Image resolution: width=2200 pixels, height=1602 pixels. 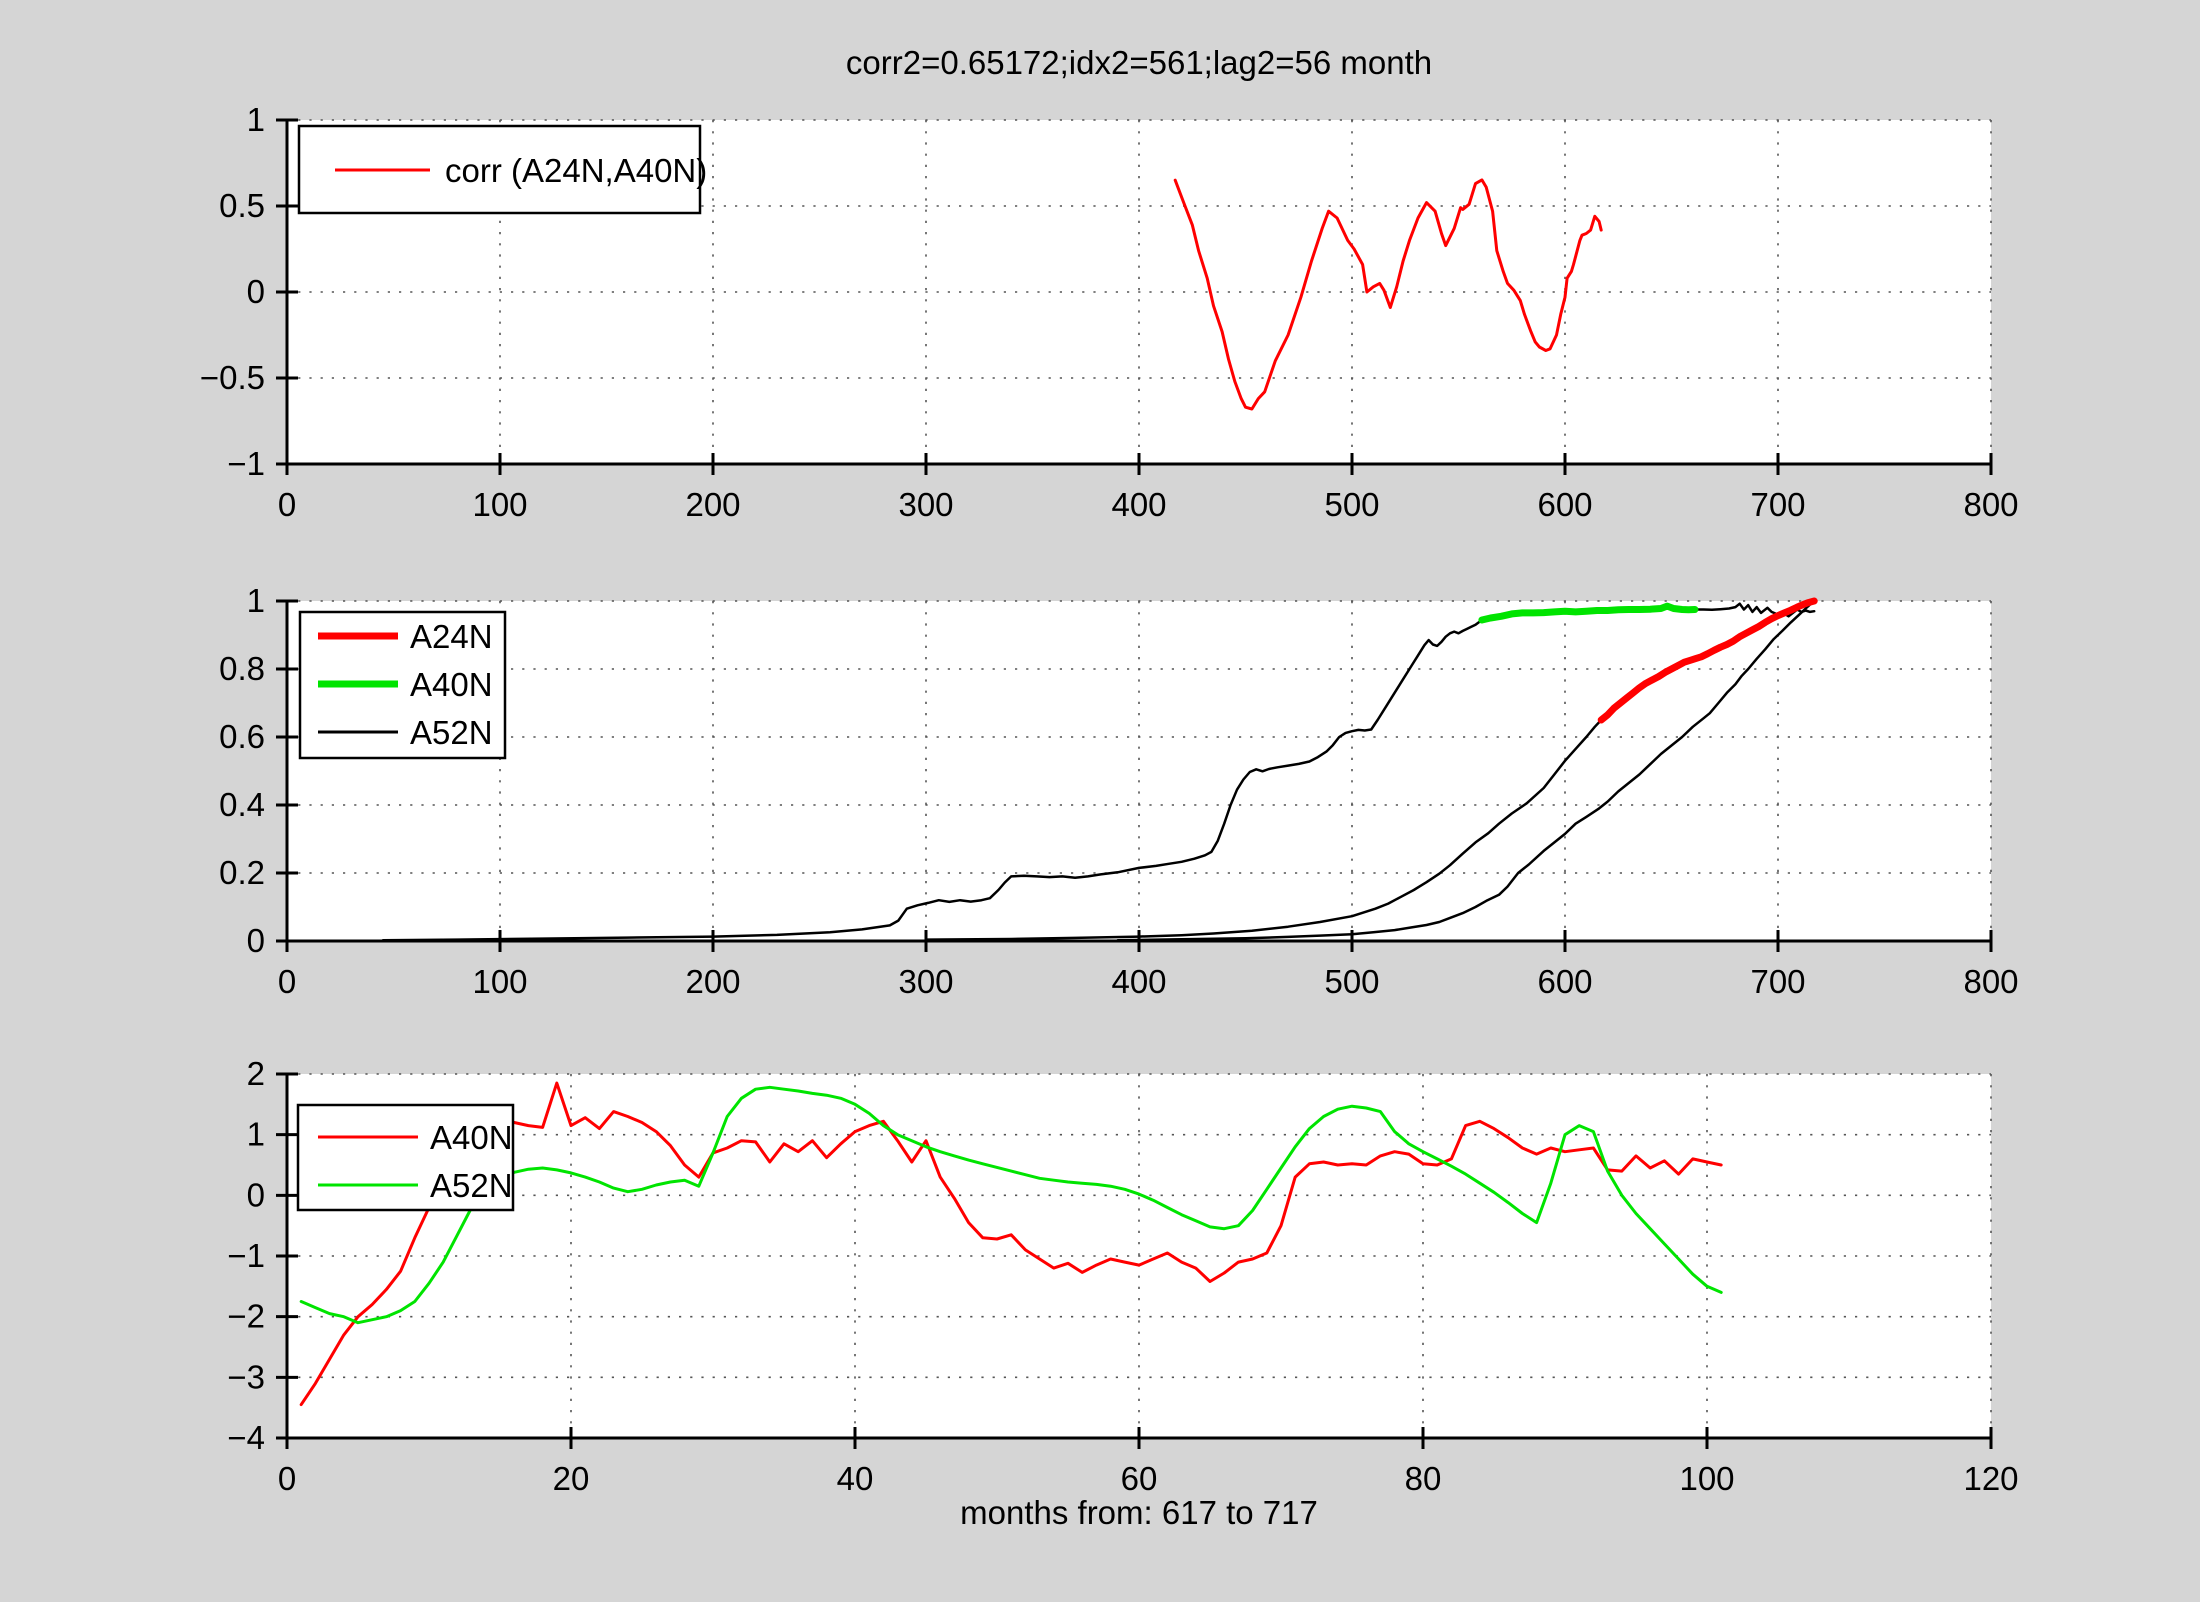 I want to click on series-A40N-highlight-line, so click(x=1588, y=613).